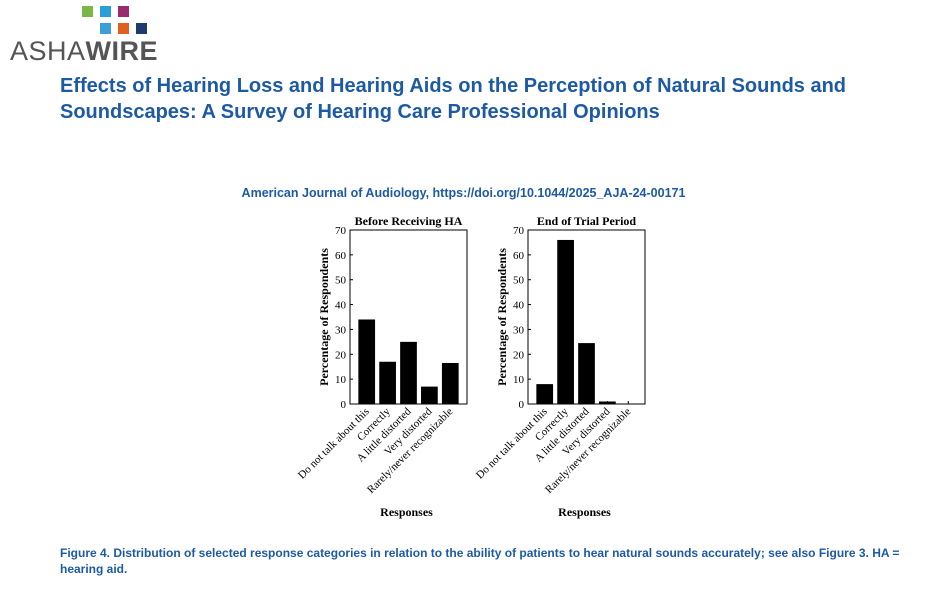 Image resolution: width=927 pixels, height=598 pixels. Describe the element at coordinates (409, 221) in the screenshot. I see `chart-title: Before Receiving HA` at that location.